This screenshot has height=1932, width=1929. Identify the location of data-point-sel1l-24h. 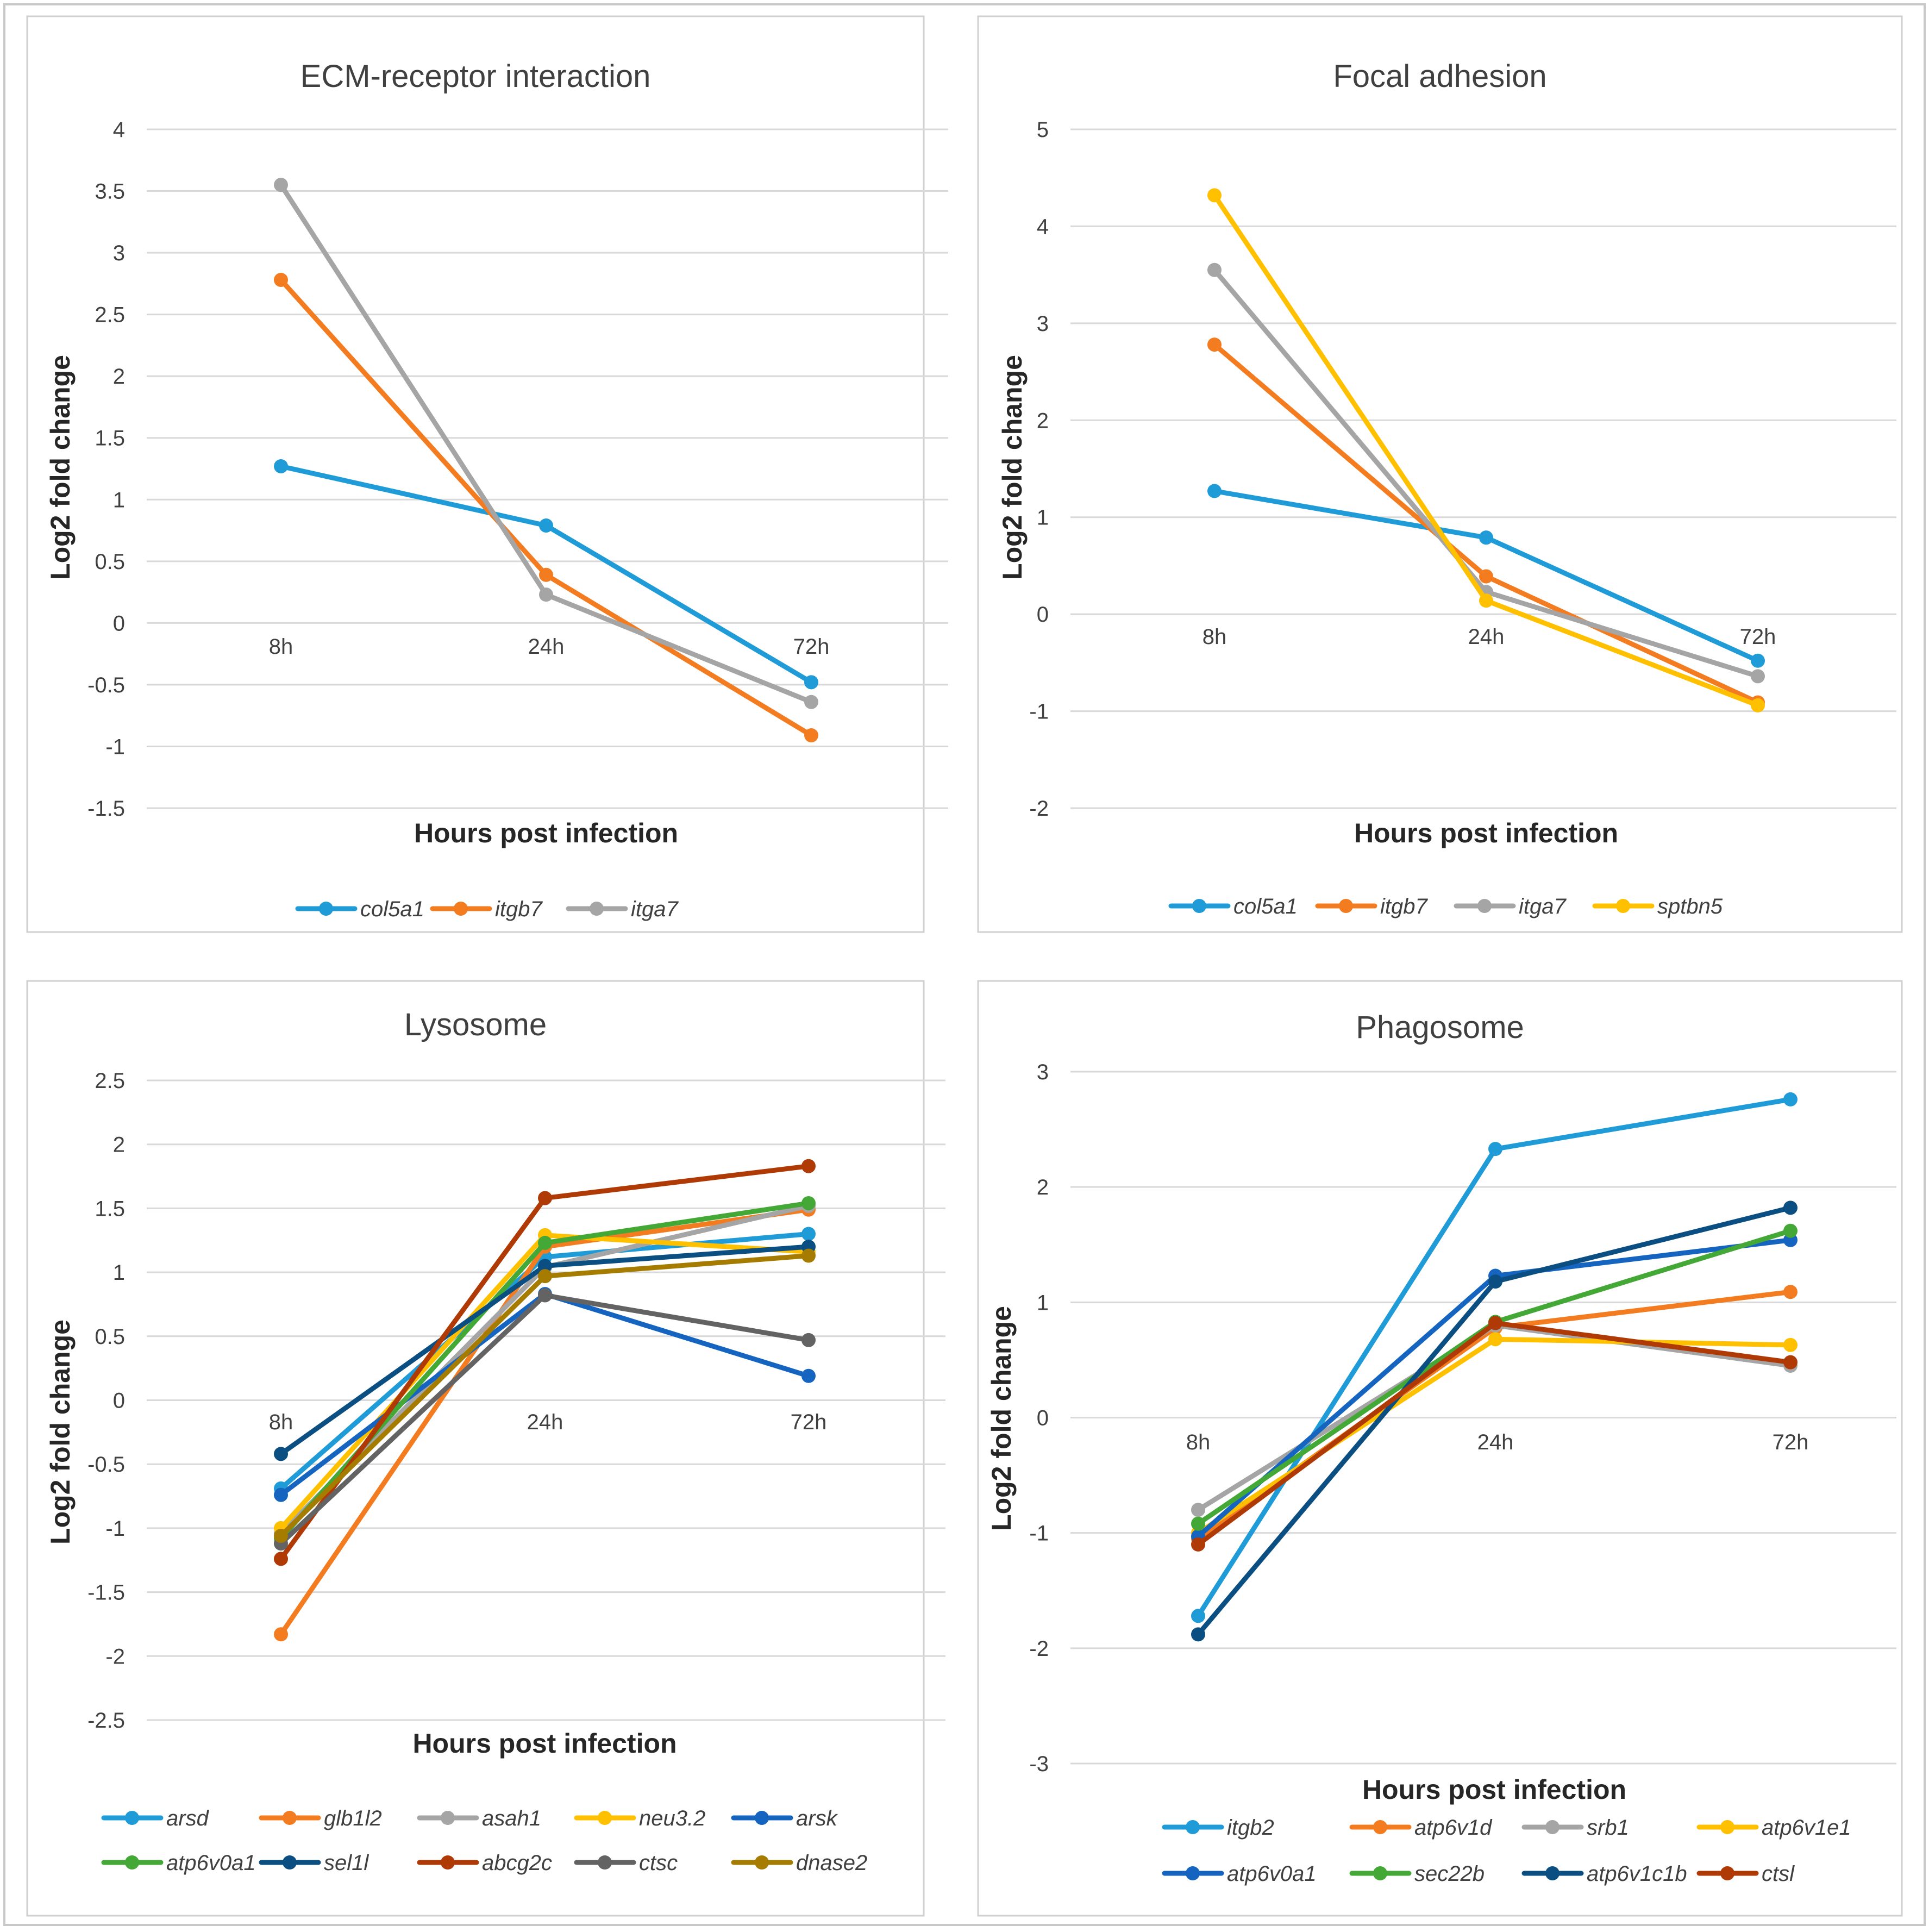
(545, 1266).